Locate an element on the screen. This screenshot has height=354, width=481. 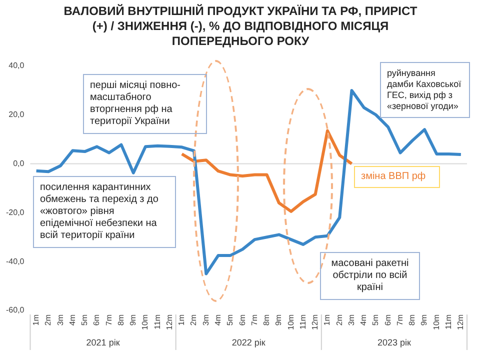
y-tick-label: -20,0 is located at coordinates (15, 212).